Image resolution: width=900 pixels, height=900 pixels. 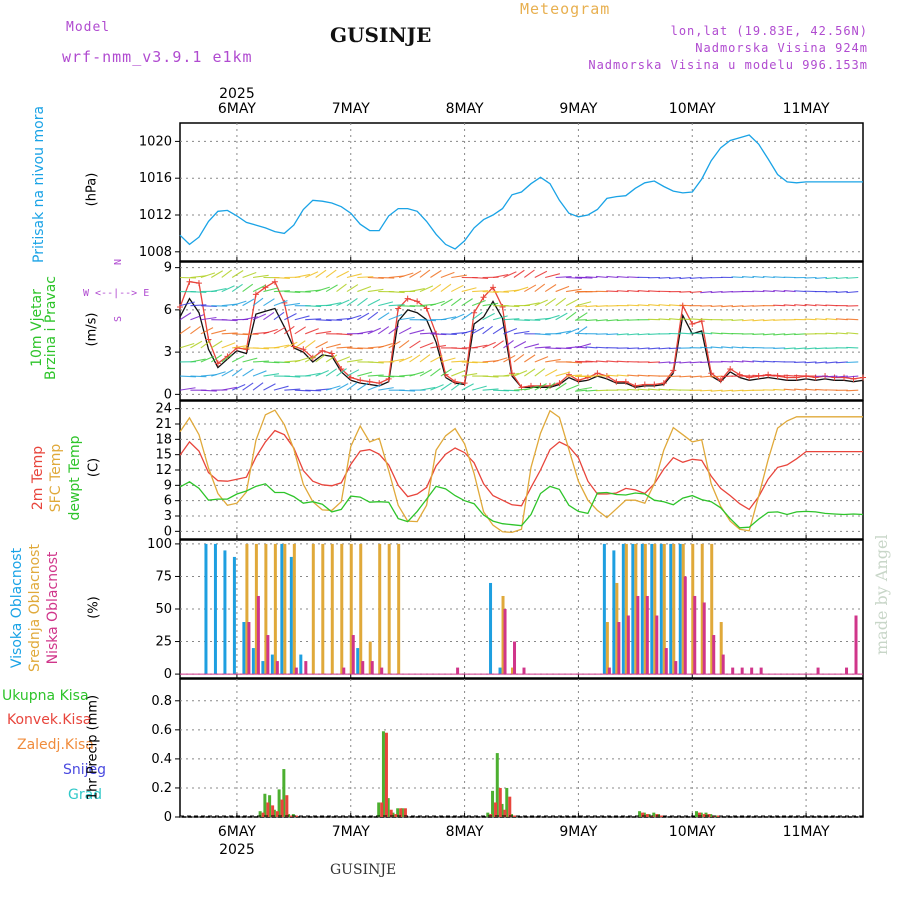 What do you see at coordinates (818, 671) in the screenshot?
I see `cloud-bar-niska` at bounding box center [818, 671].